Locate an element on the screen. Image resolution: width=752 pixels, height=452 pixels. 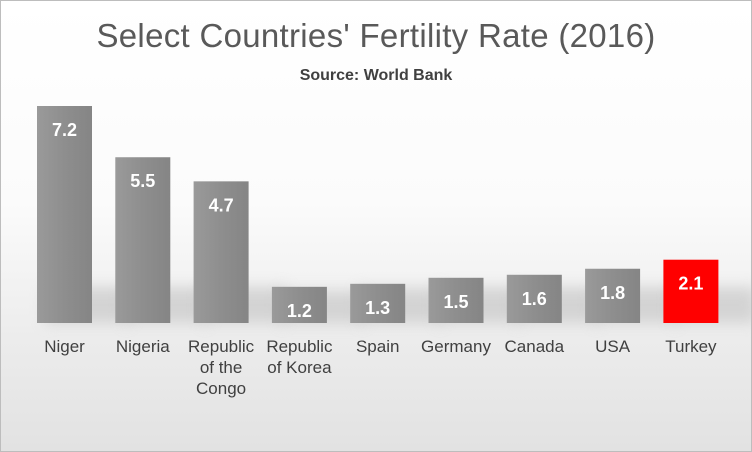
bar-germany is located at coordinates (456, 300).